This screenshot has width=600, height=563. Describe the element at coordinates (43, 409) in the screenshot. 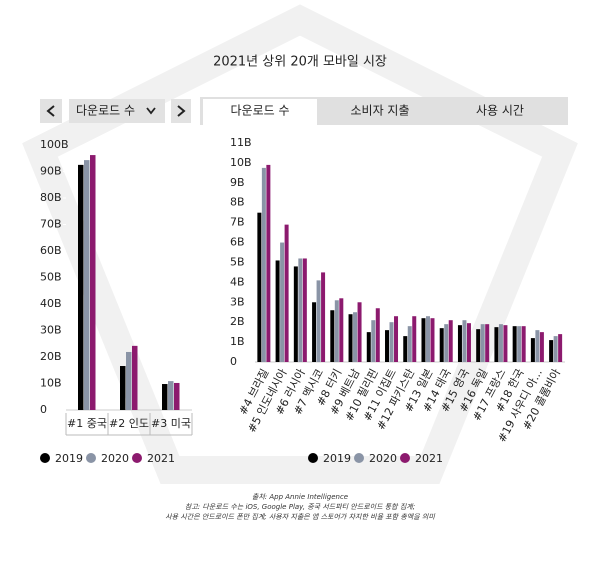

I see `y-tick-label: 0` at that location.